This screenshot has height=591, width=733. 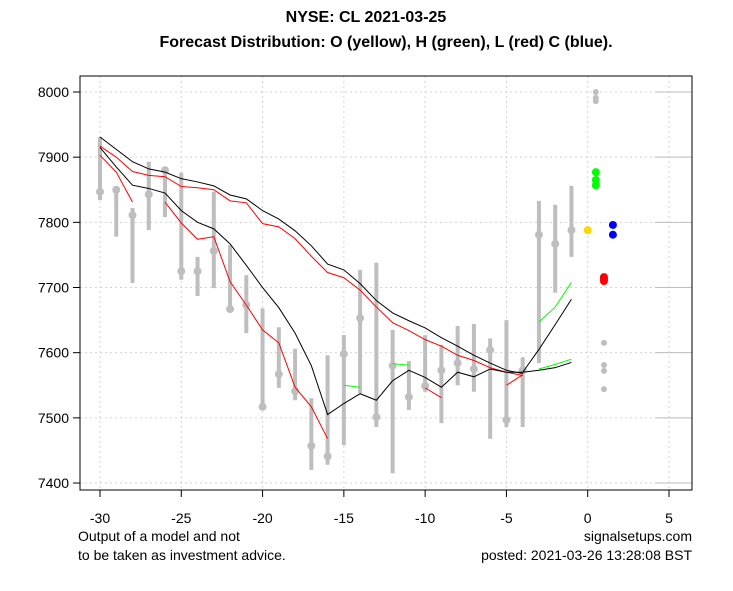 What do you see at coordinates (547, 335) in the screenshot?
I see `series-line-lower-band-up-branch` at bounding box center [547, 335].